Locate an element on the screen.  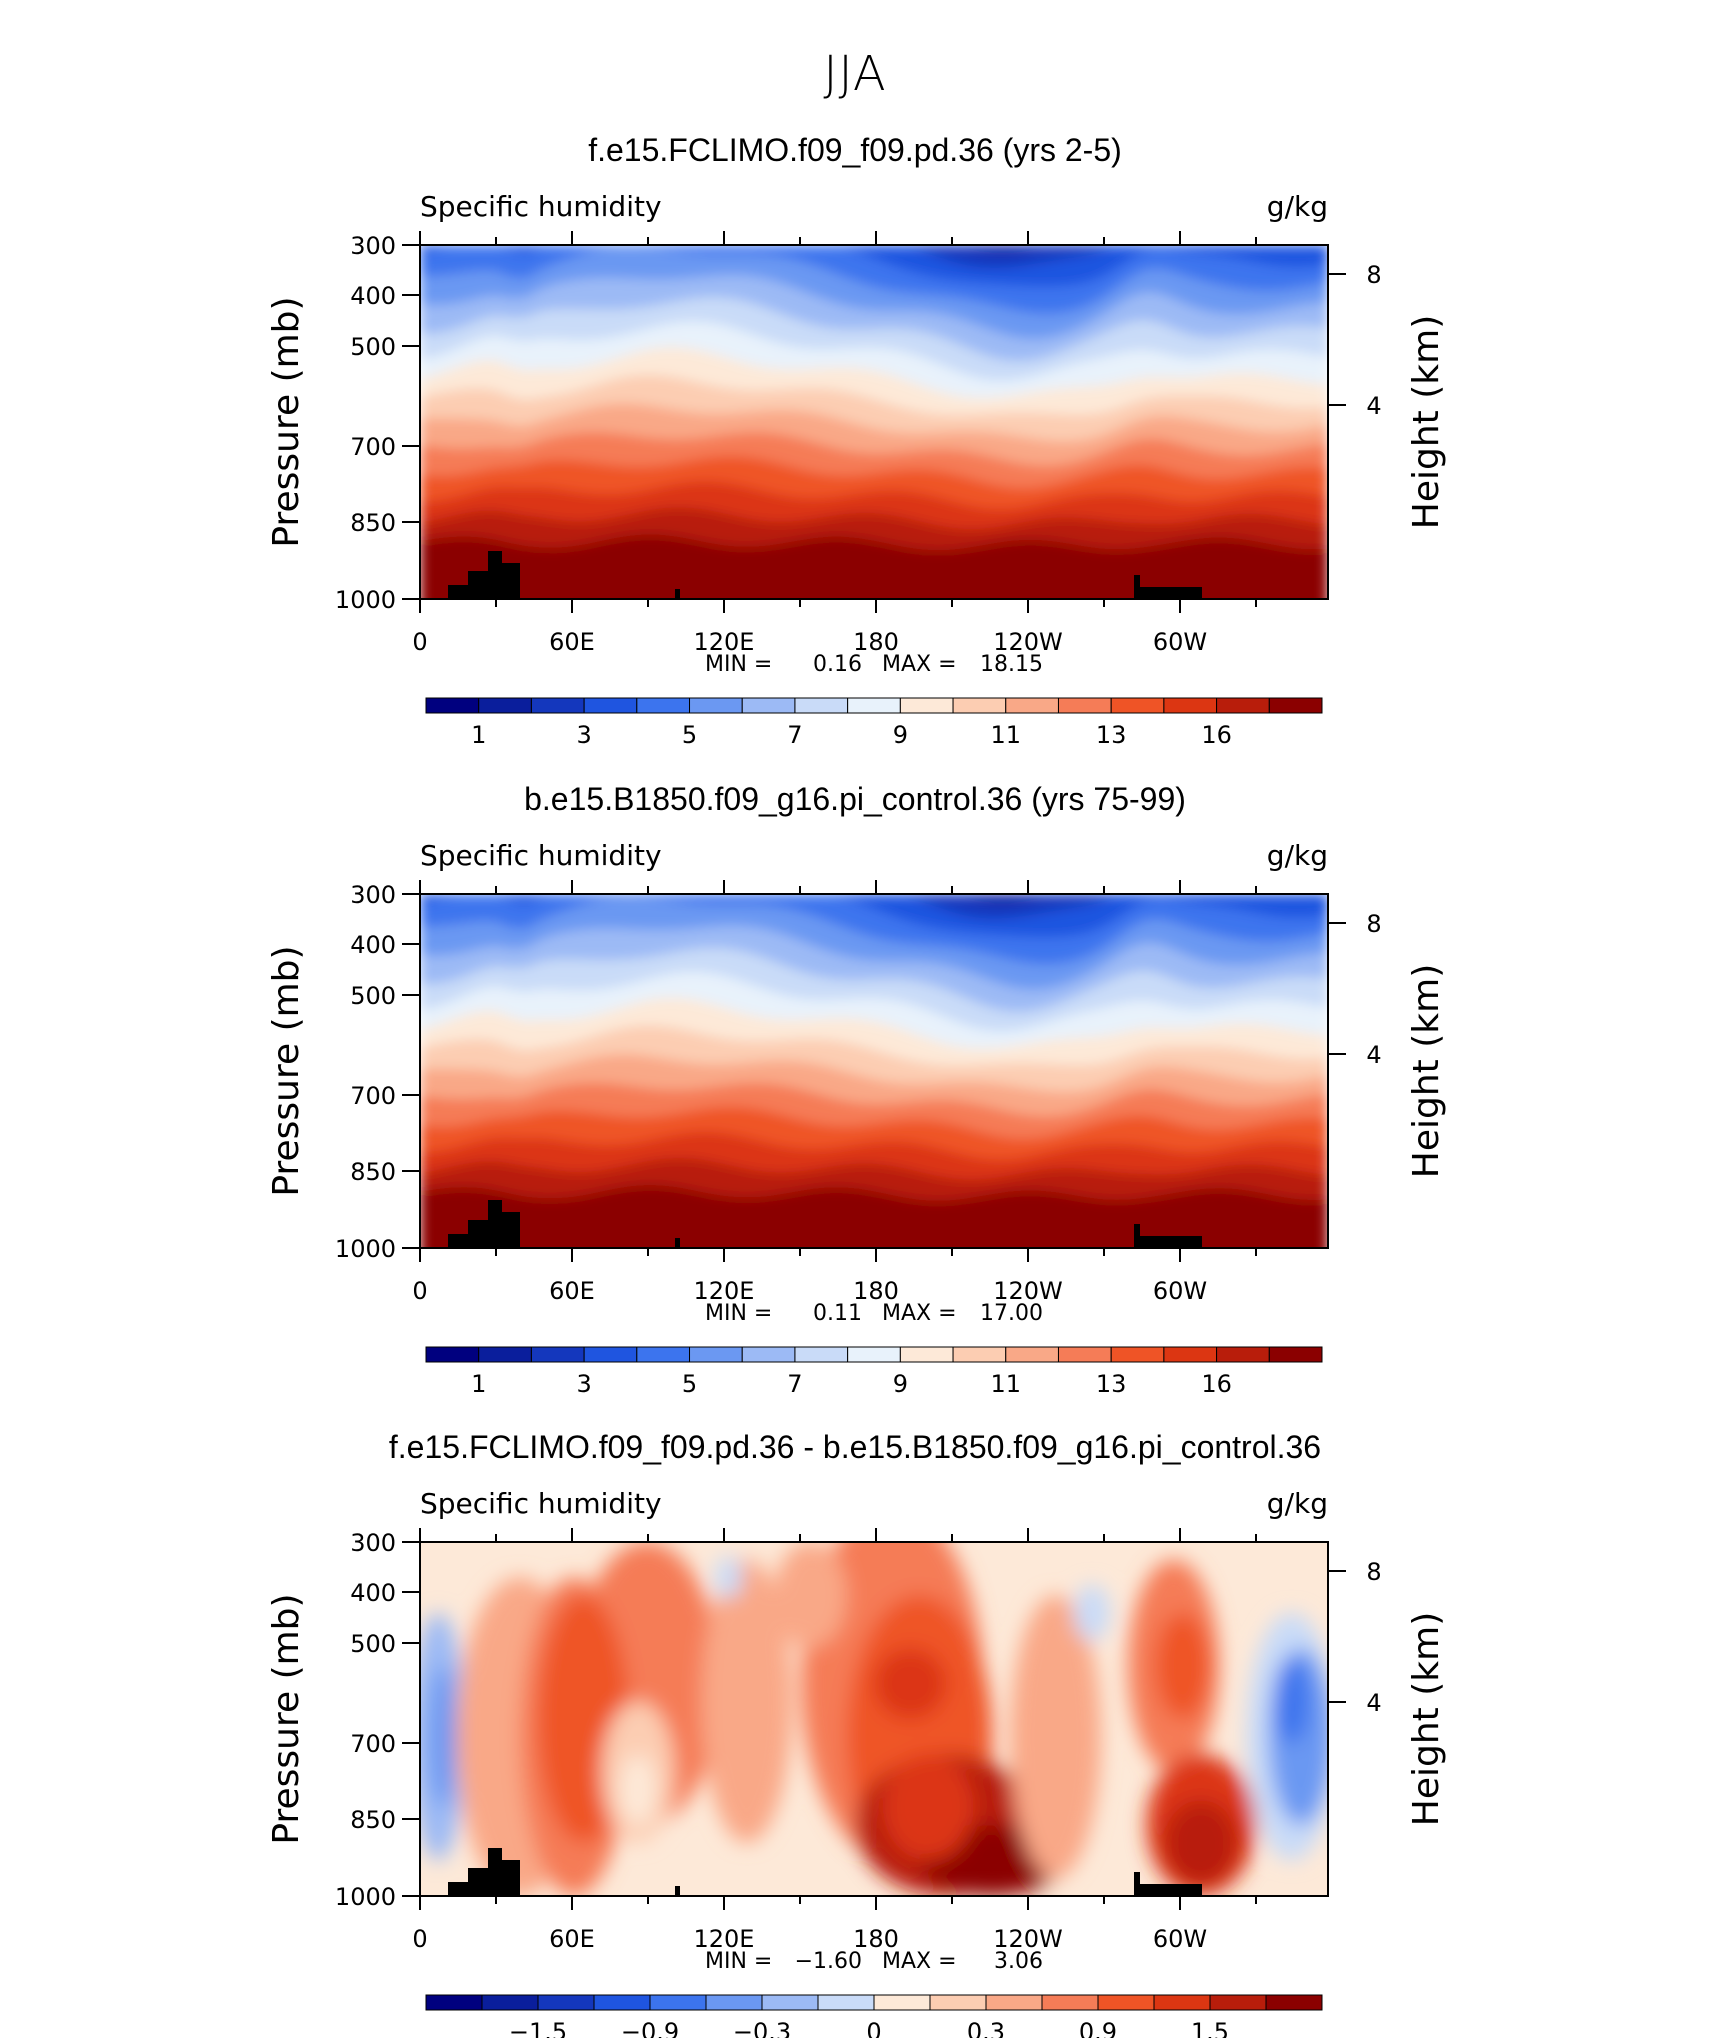
contour-blobs is located at coordinates (874, 1719).